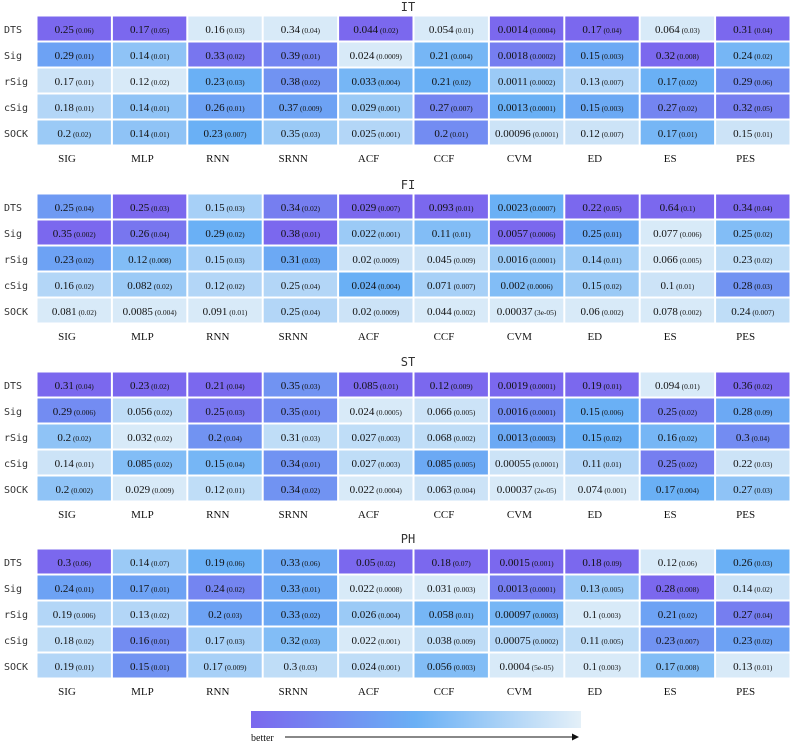  I want to click on cell-value: 0.14, so click(140, 108).